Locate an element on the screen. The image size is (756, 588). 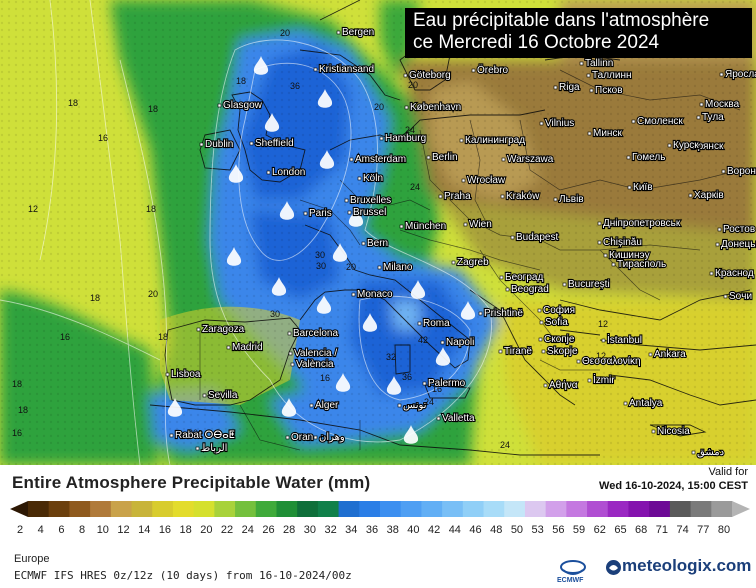
city-74: İzmir is located at coordinates (601, 379).